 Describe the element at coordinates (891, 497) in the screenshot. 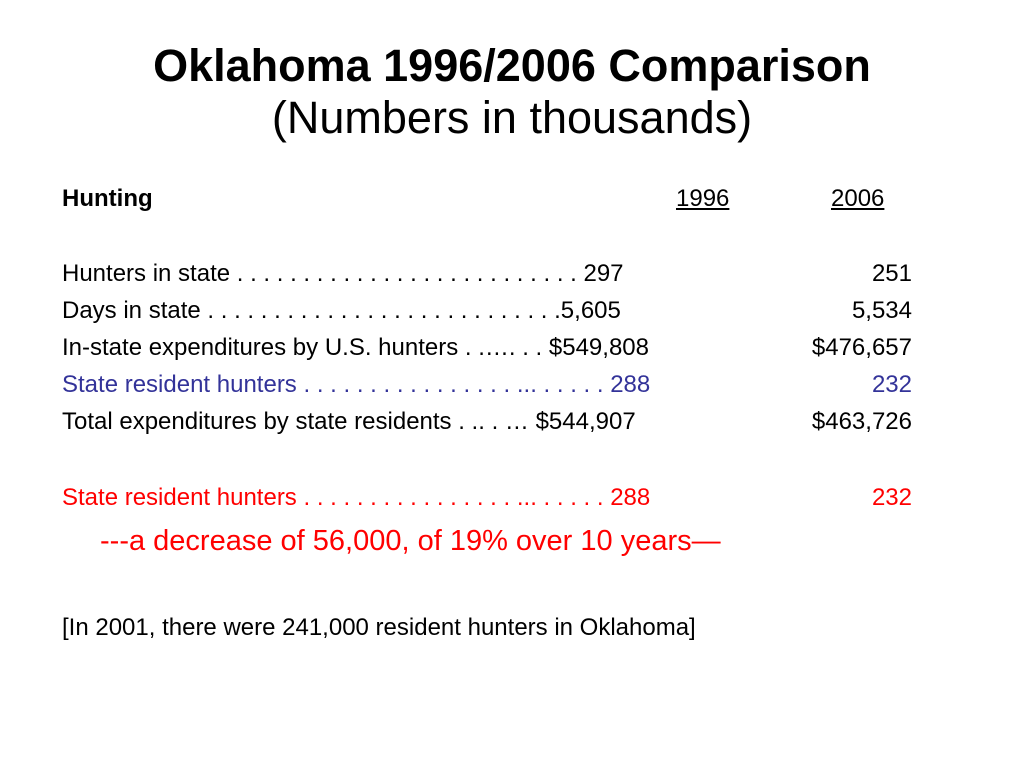

I see `highlight-resident-hunters-2006: 232` at that location.